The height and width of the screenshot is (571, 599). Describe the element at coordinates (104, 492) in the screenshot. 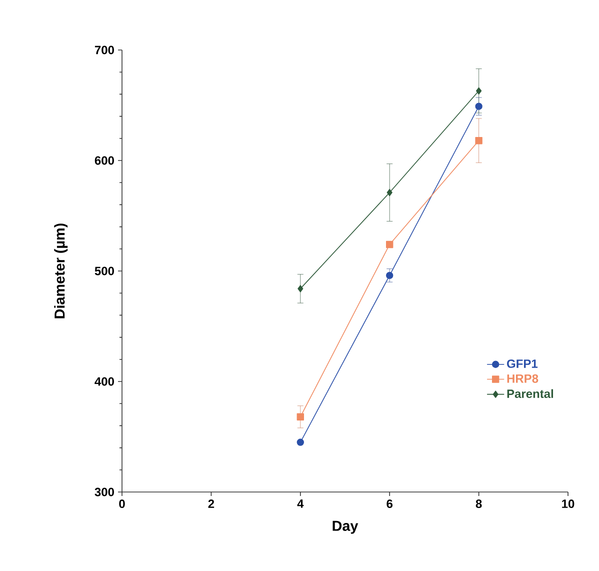

I see `y-tick-label: 300` at that location.